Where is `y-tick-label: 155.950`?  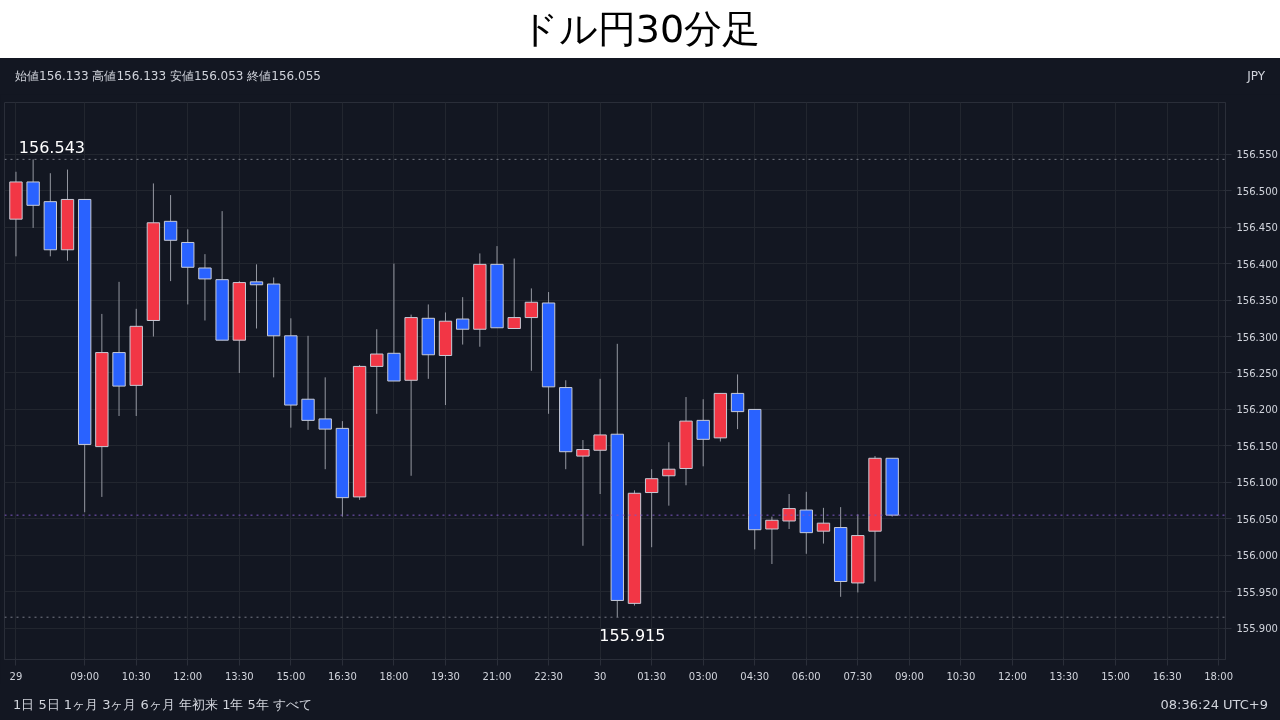
y-tick-label: 155.950 is located at coordinates (1257, 592).